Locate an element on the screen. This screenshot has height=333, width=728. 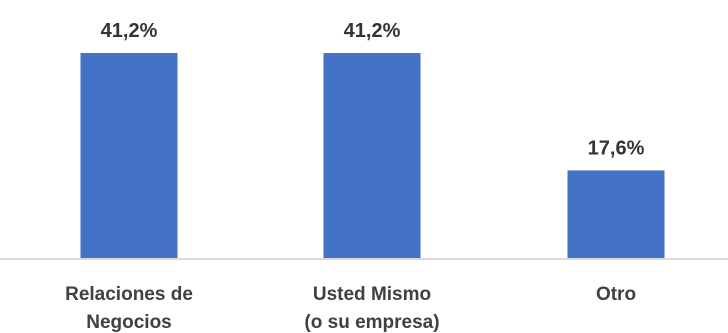
category-label-line: Otro is located at coordinates (616, 294).